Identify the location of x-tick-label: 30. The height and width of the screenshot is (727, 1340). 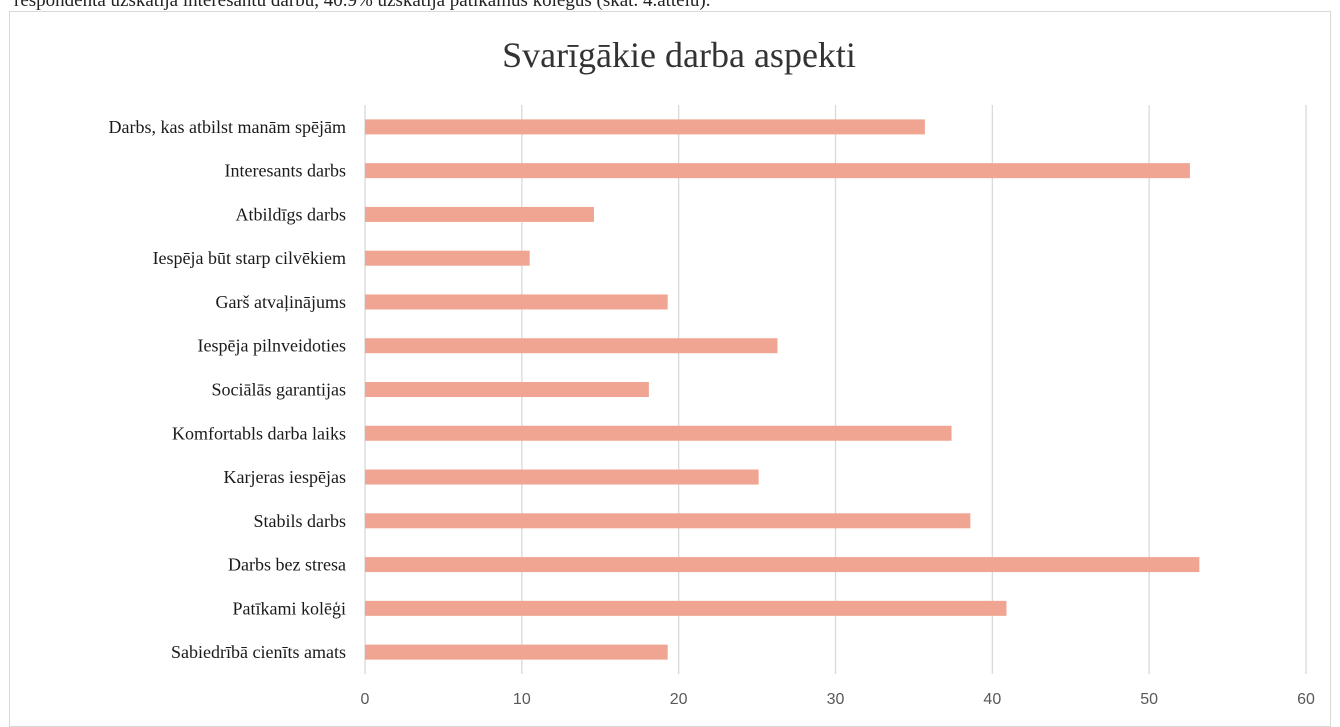
(836, 699).